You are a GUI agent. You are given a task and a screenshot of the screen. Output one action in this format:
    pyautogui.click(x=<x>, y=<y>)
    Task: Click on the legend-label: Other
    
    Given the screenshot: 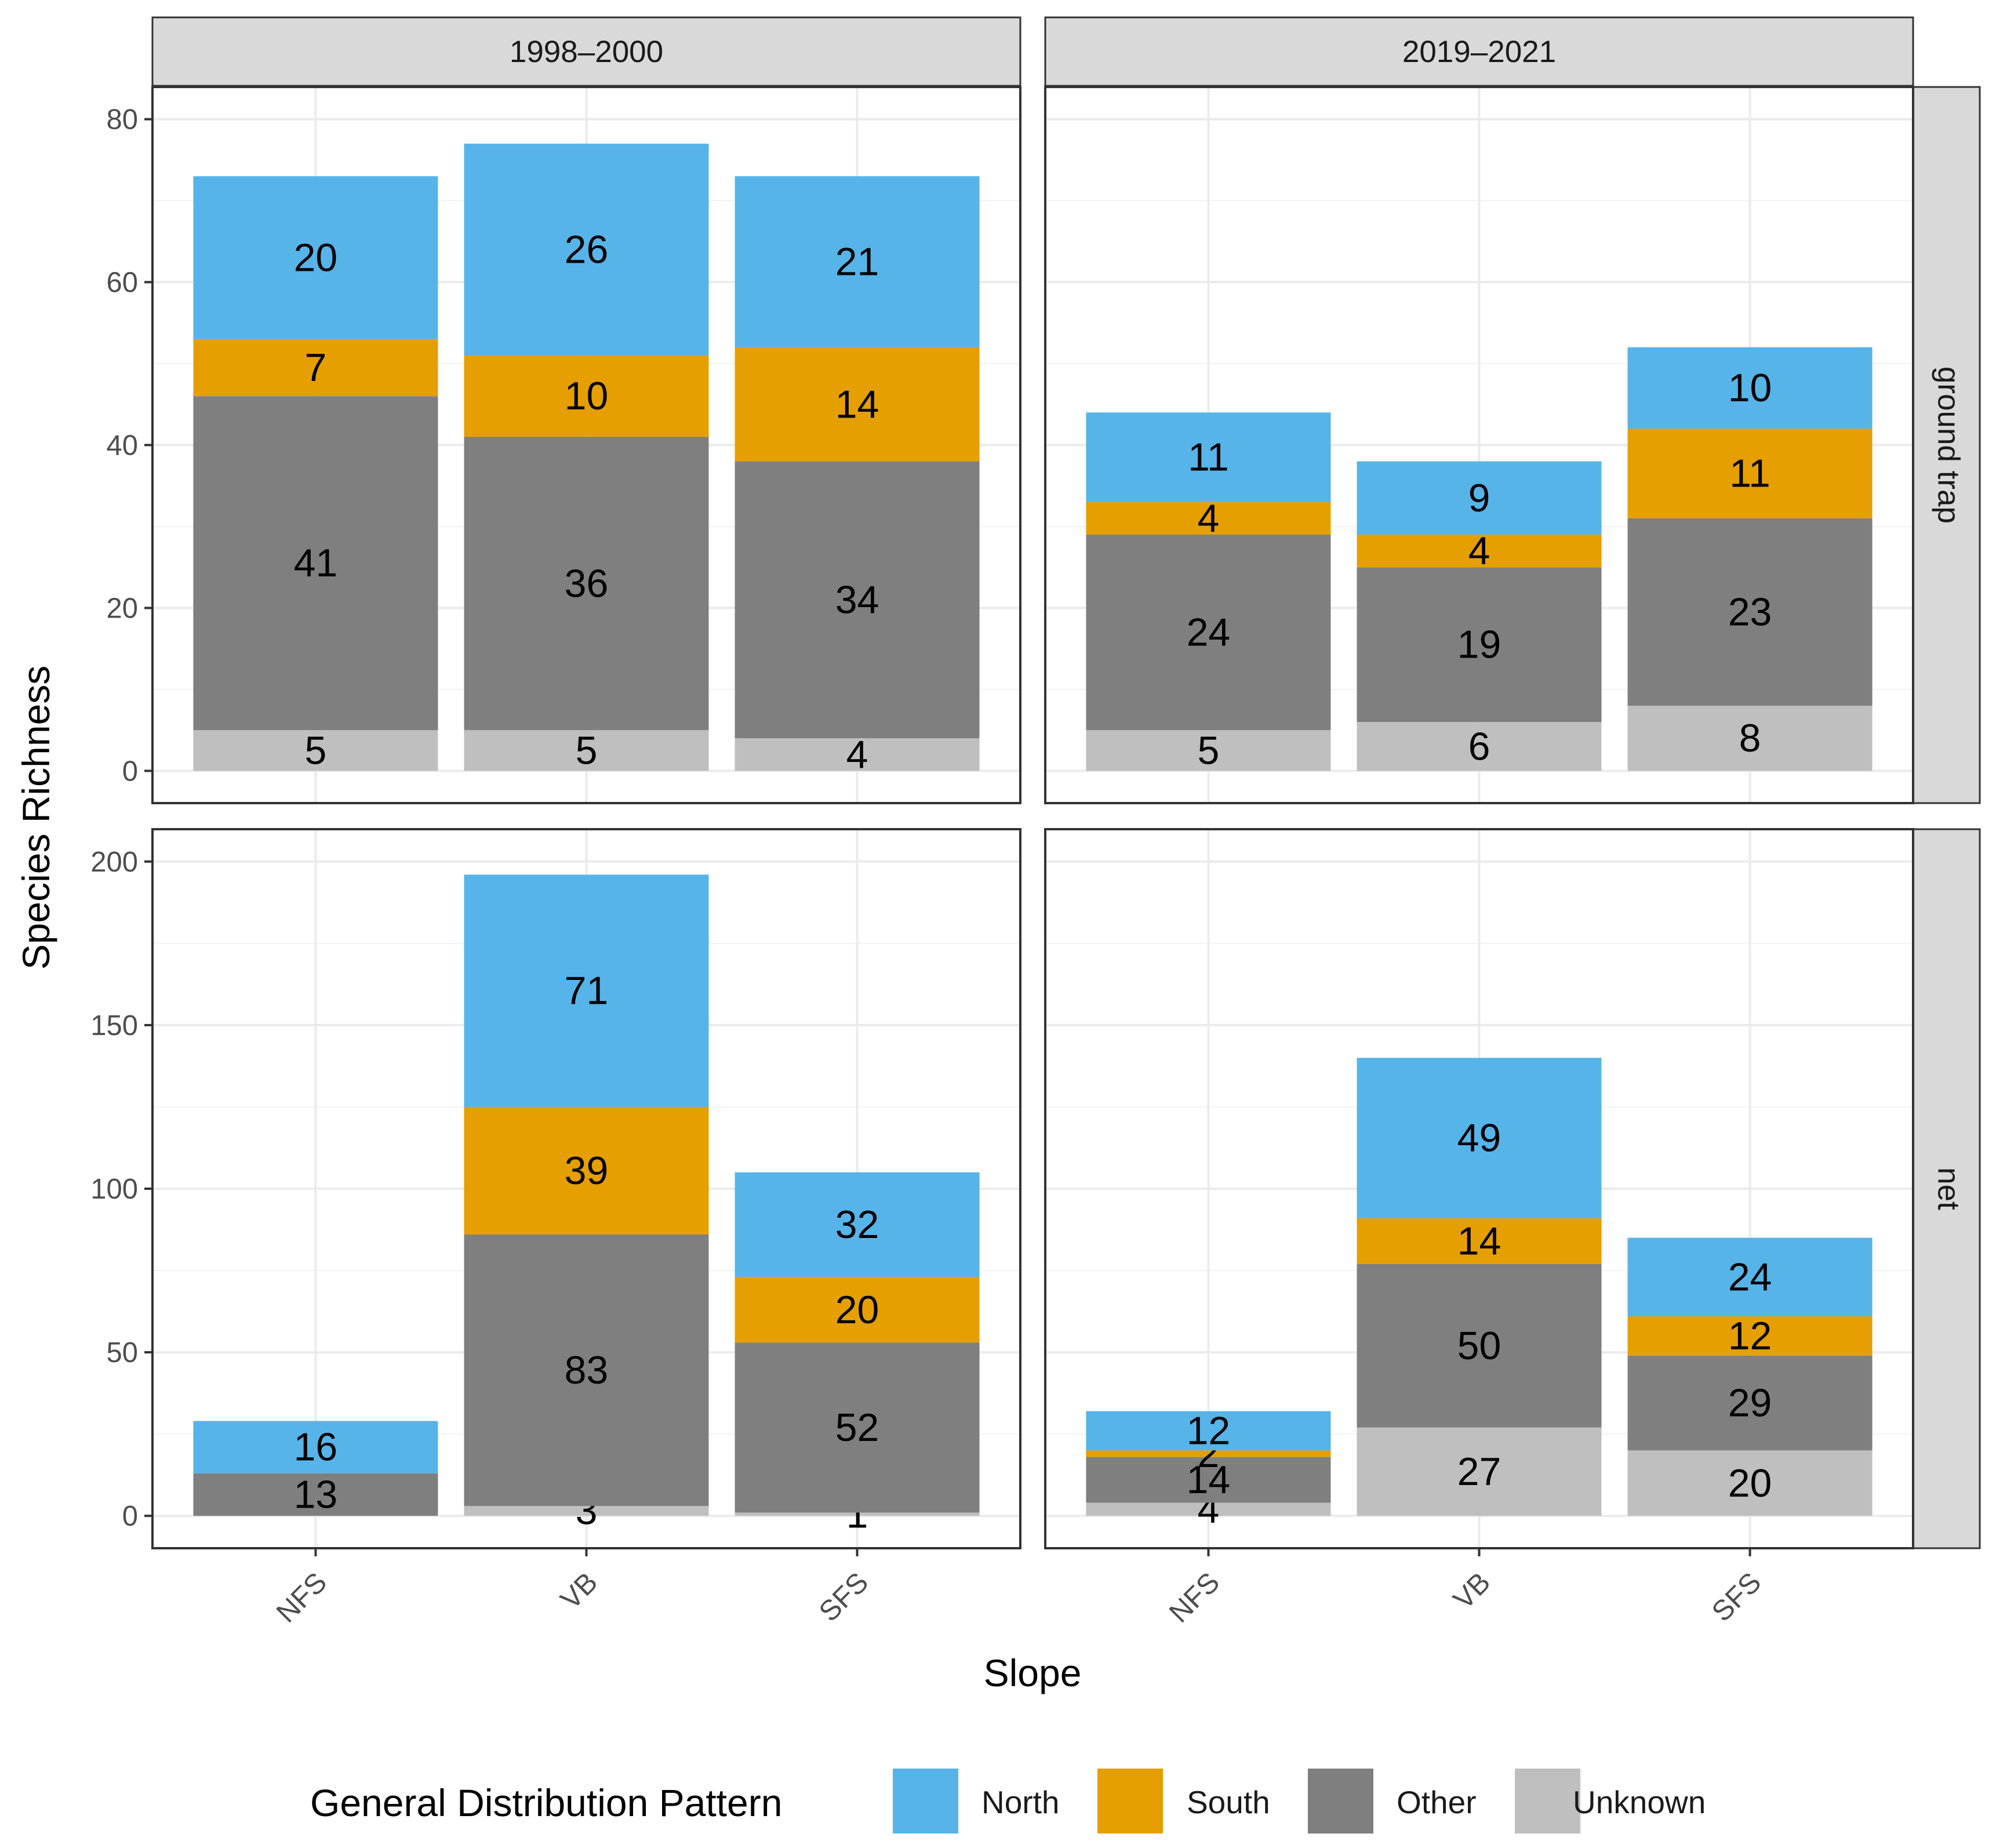 What is the action you would take?
    pyautogui.click(x=1437, y=1802)
    